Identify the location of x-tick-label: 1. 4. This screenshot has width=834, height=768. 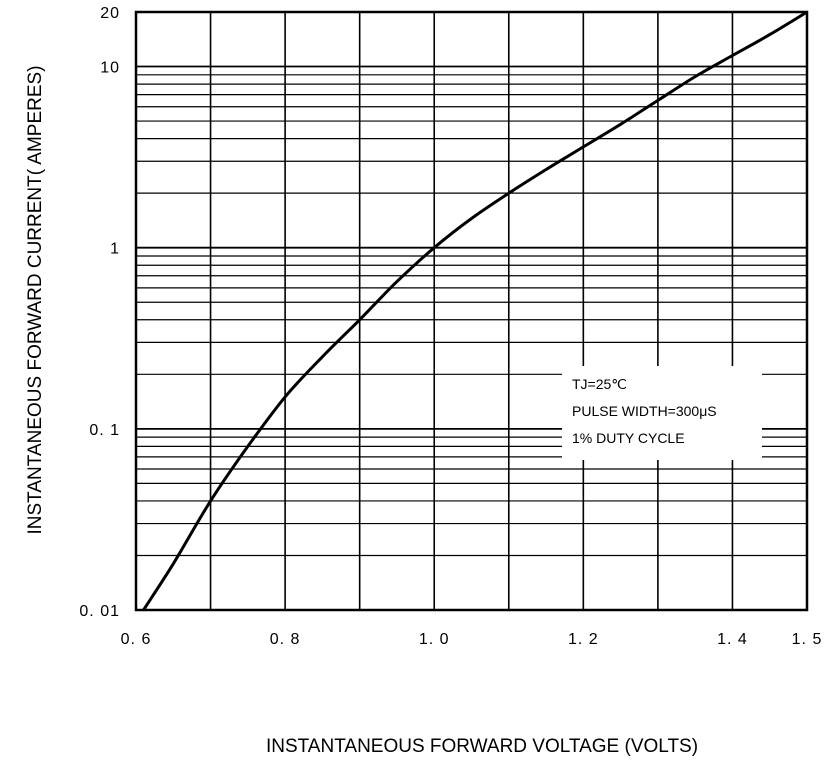
(732, 639).